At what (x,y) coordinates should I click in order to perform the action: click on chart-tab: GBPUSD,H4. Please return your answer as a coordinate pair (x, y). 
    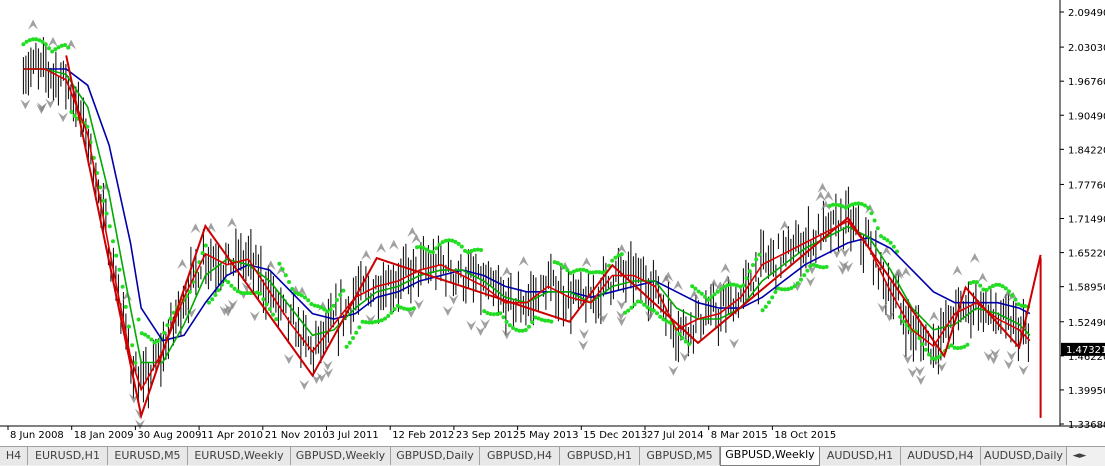
    Looking at the image, I should click on (520, 456).